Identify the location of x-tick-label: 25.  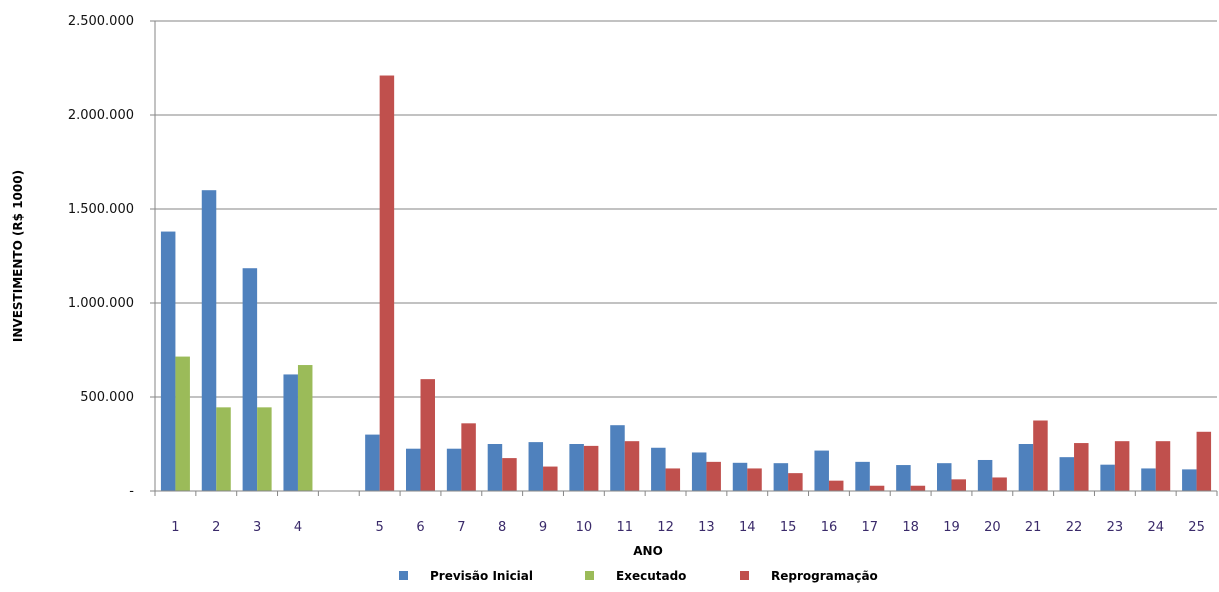
(1196, 527).